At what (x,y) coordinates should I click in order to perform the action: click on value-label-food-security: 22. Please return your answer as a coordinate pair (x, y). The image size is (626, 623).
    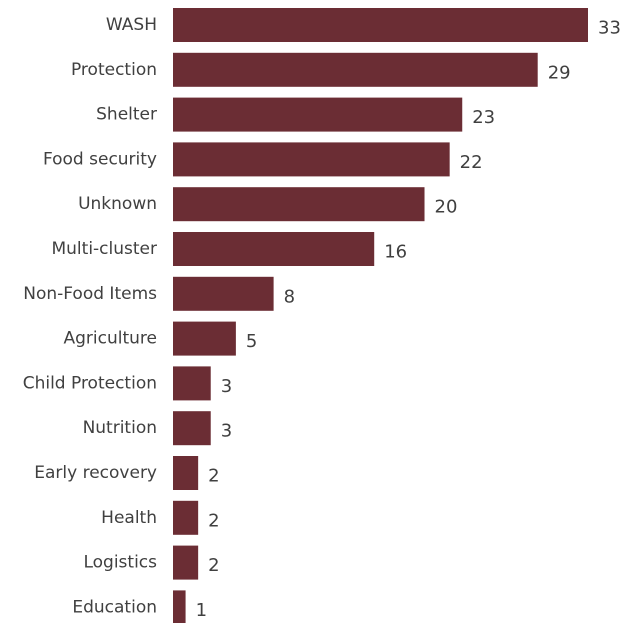
    Looking at the image, I should click on (471, 162).